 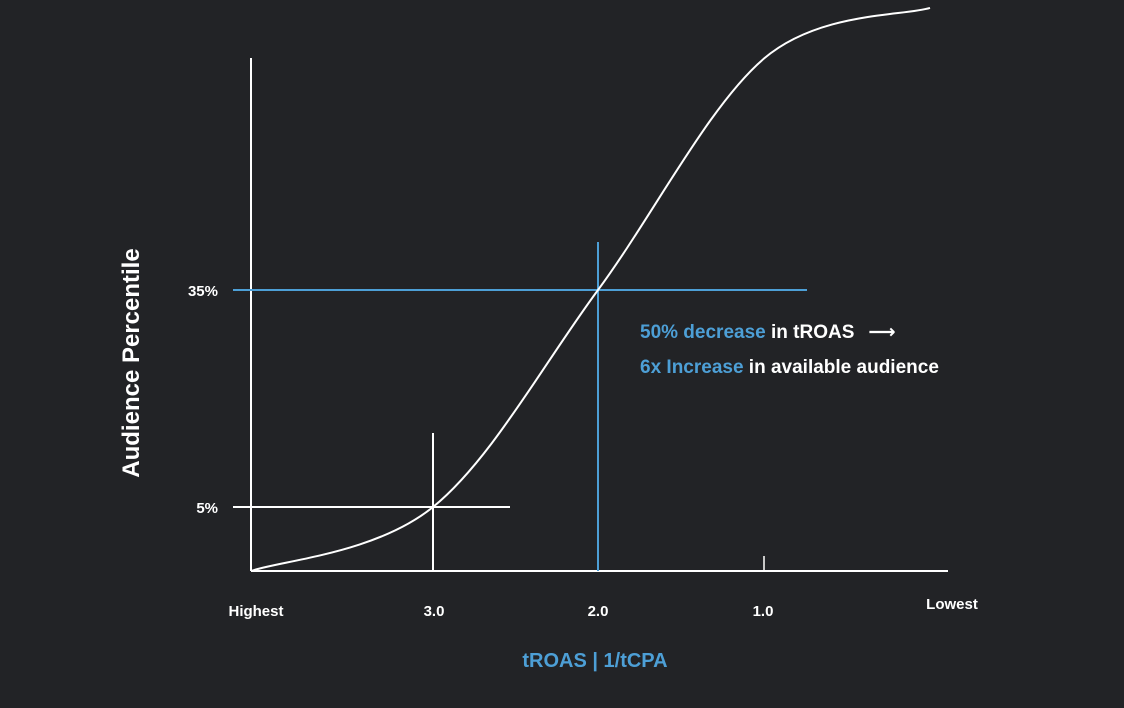 I want to click on x-tick-label: Highest, so click(x=255, y=611).